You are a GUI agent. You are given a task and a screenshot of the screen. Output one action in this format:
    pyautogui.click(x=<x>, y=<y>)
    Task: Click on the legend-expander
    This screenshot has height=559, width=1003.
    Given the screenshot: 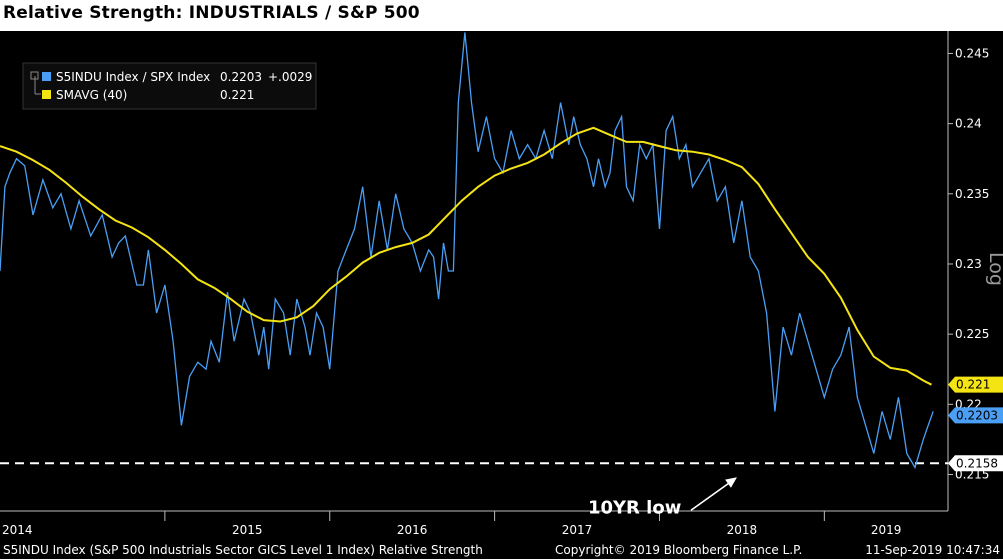 What is the action you would take?
    pyautogui.click(x=34, y=75)
    